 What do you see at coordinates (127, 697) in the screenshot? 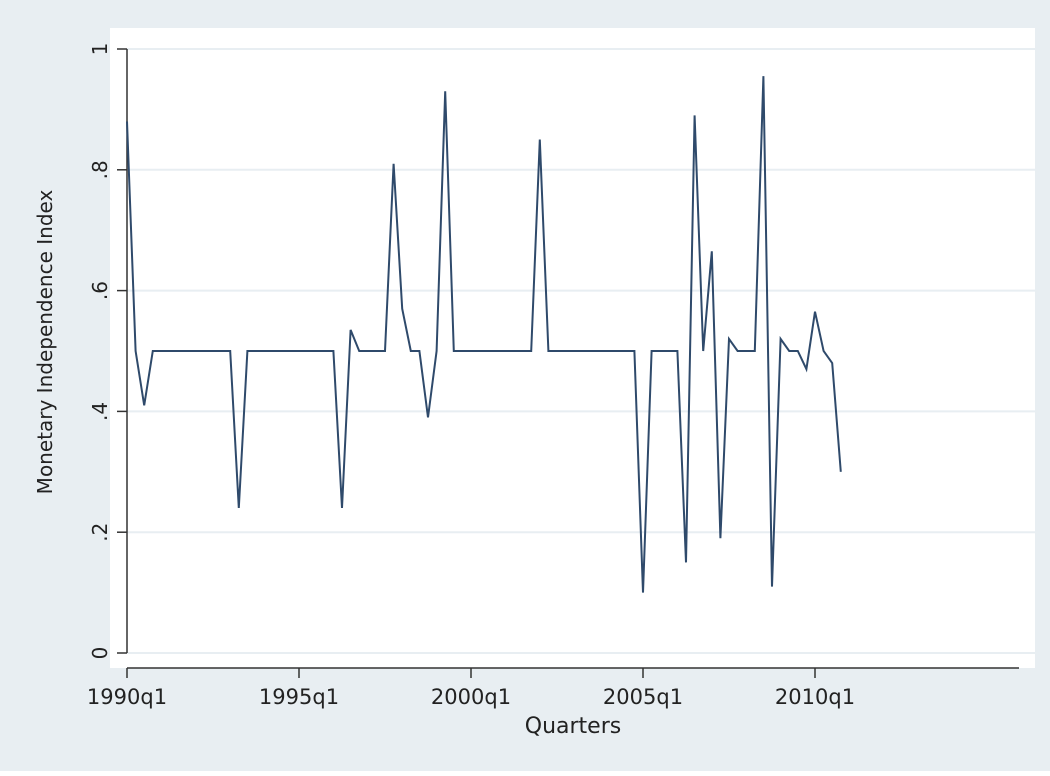
I see `x-tick-label: 1990q1` at bounding box center [127, 697].